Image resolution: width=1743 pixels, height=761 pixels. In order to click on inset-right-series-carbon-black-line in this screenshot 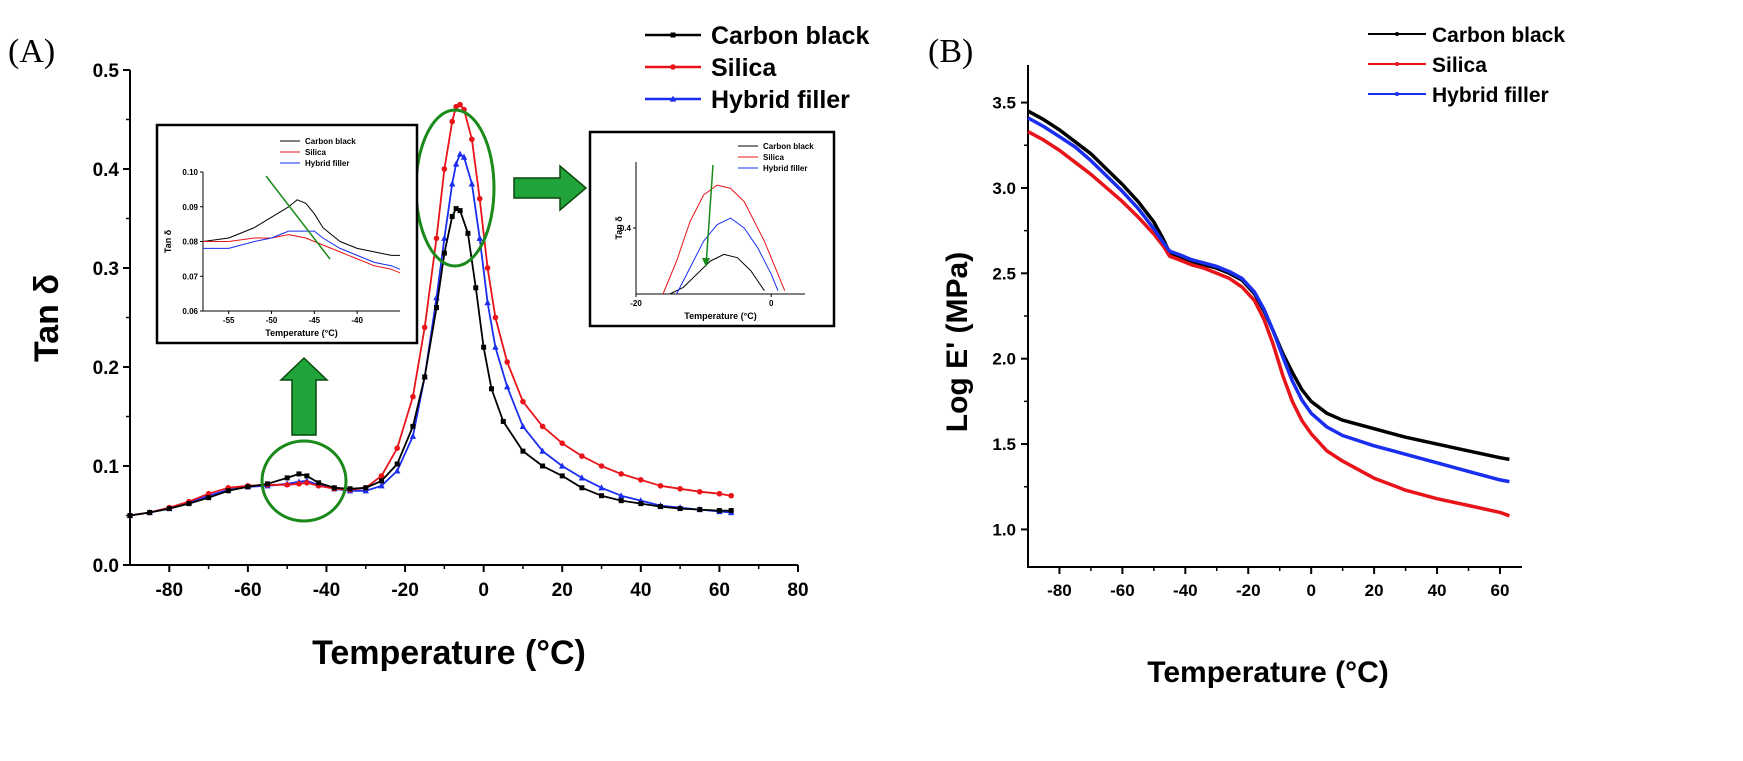, I will do `click(717, 274)`.